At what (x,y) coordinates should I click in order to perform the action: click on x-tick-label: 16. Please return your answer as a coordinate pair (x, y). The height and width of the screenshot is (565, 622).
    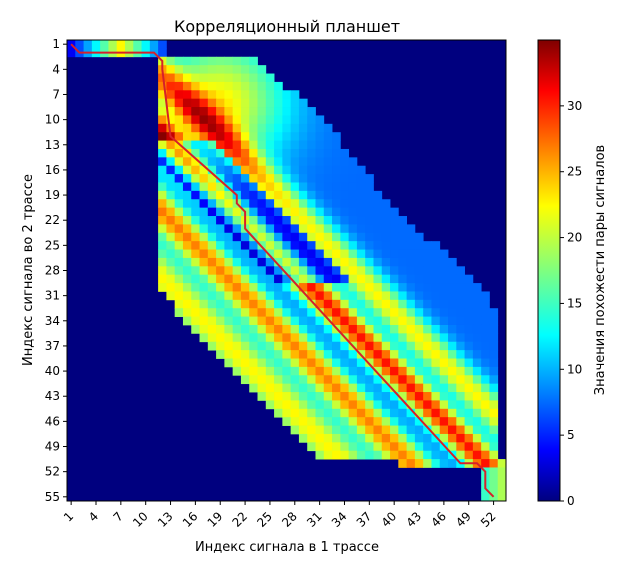
    Looking at the image, I should click on (190, 519).